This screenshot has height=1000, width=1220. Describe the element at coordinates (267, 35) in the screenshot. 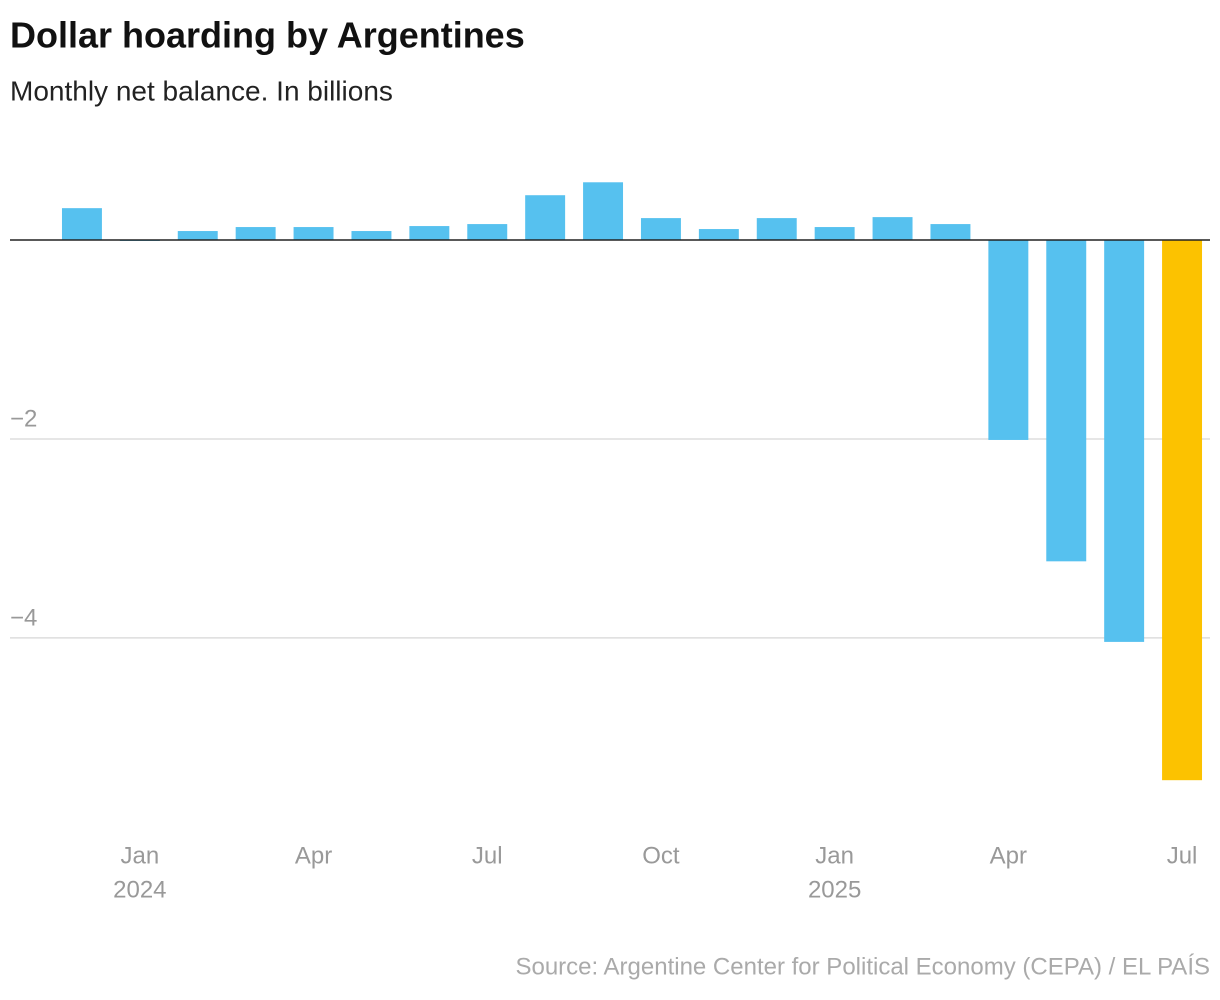

I see `chart-title: Dollar hoarding by Argentines` at that location.